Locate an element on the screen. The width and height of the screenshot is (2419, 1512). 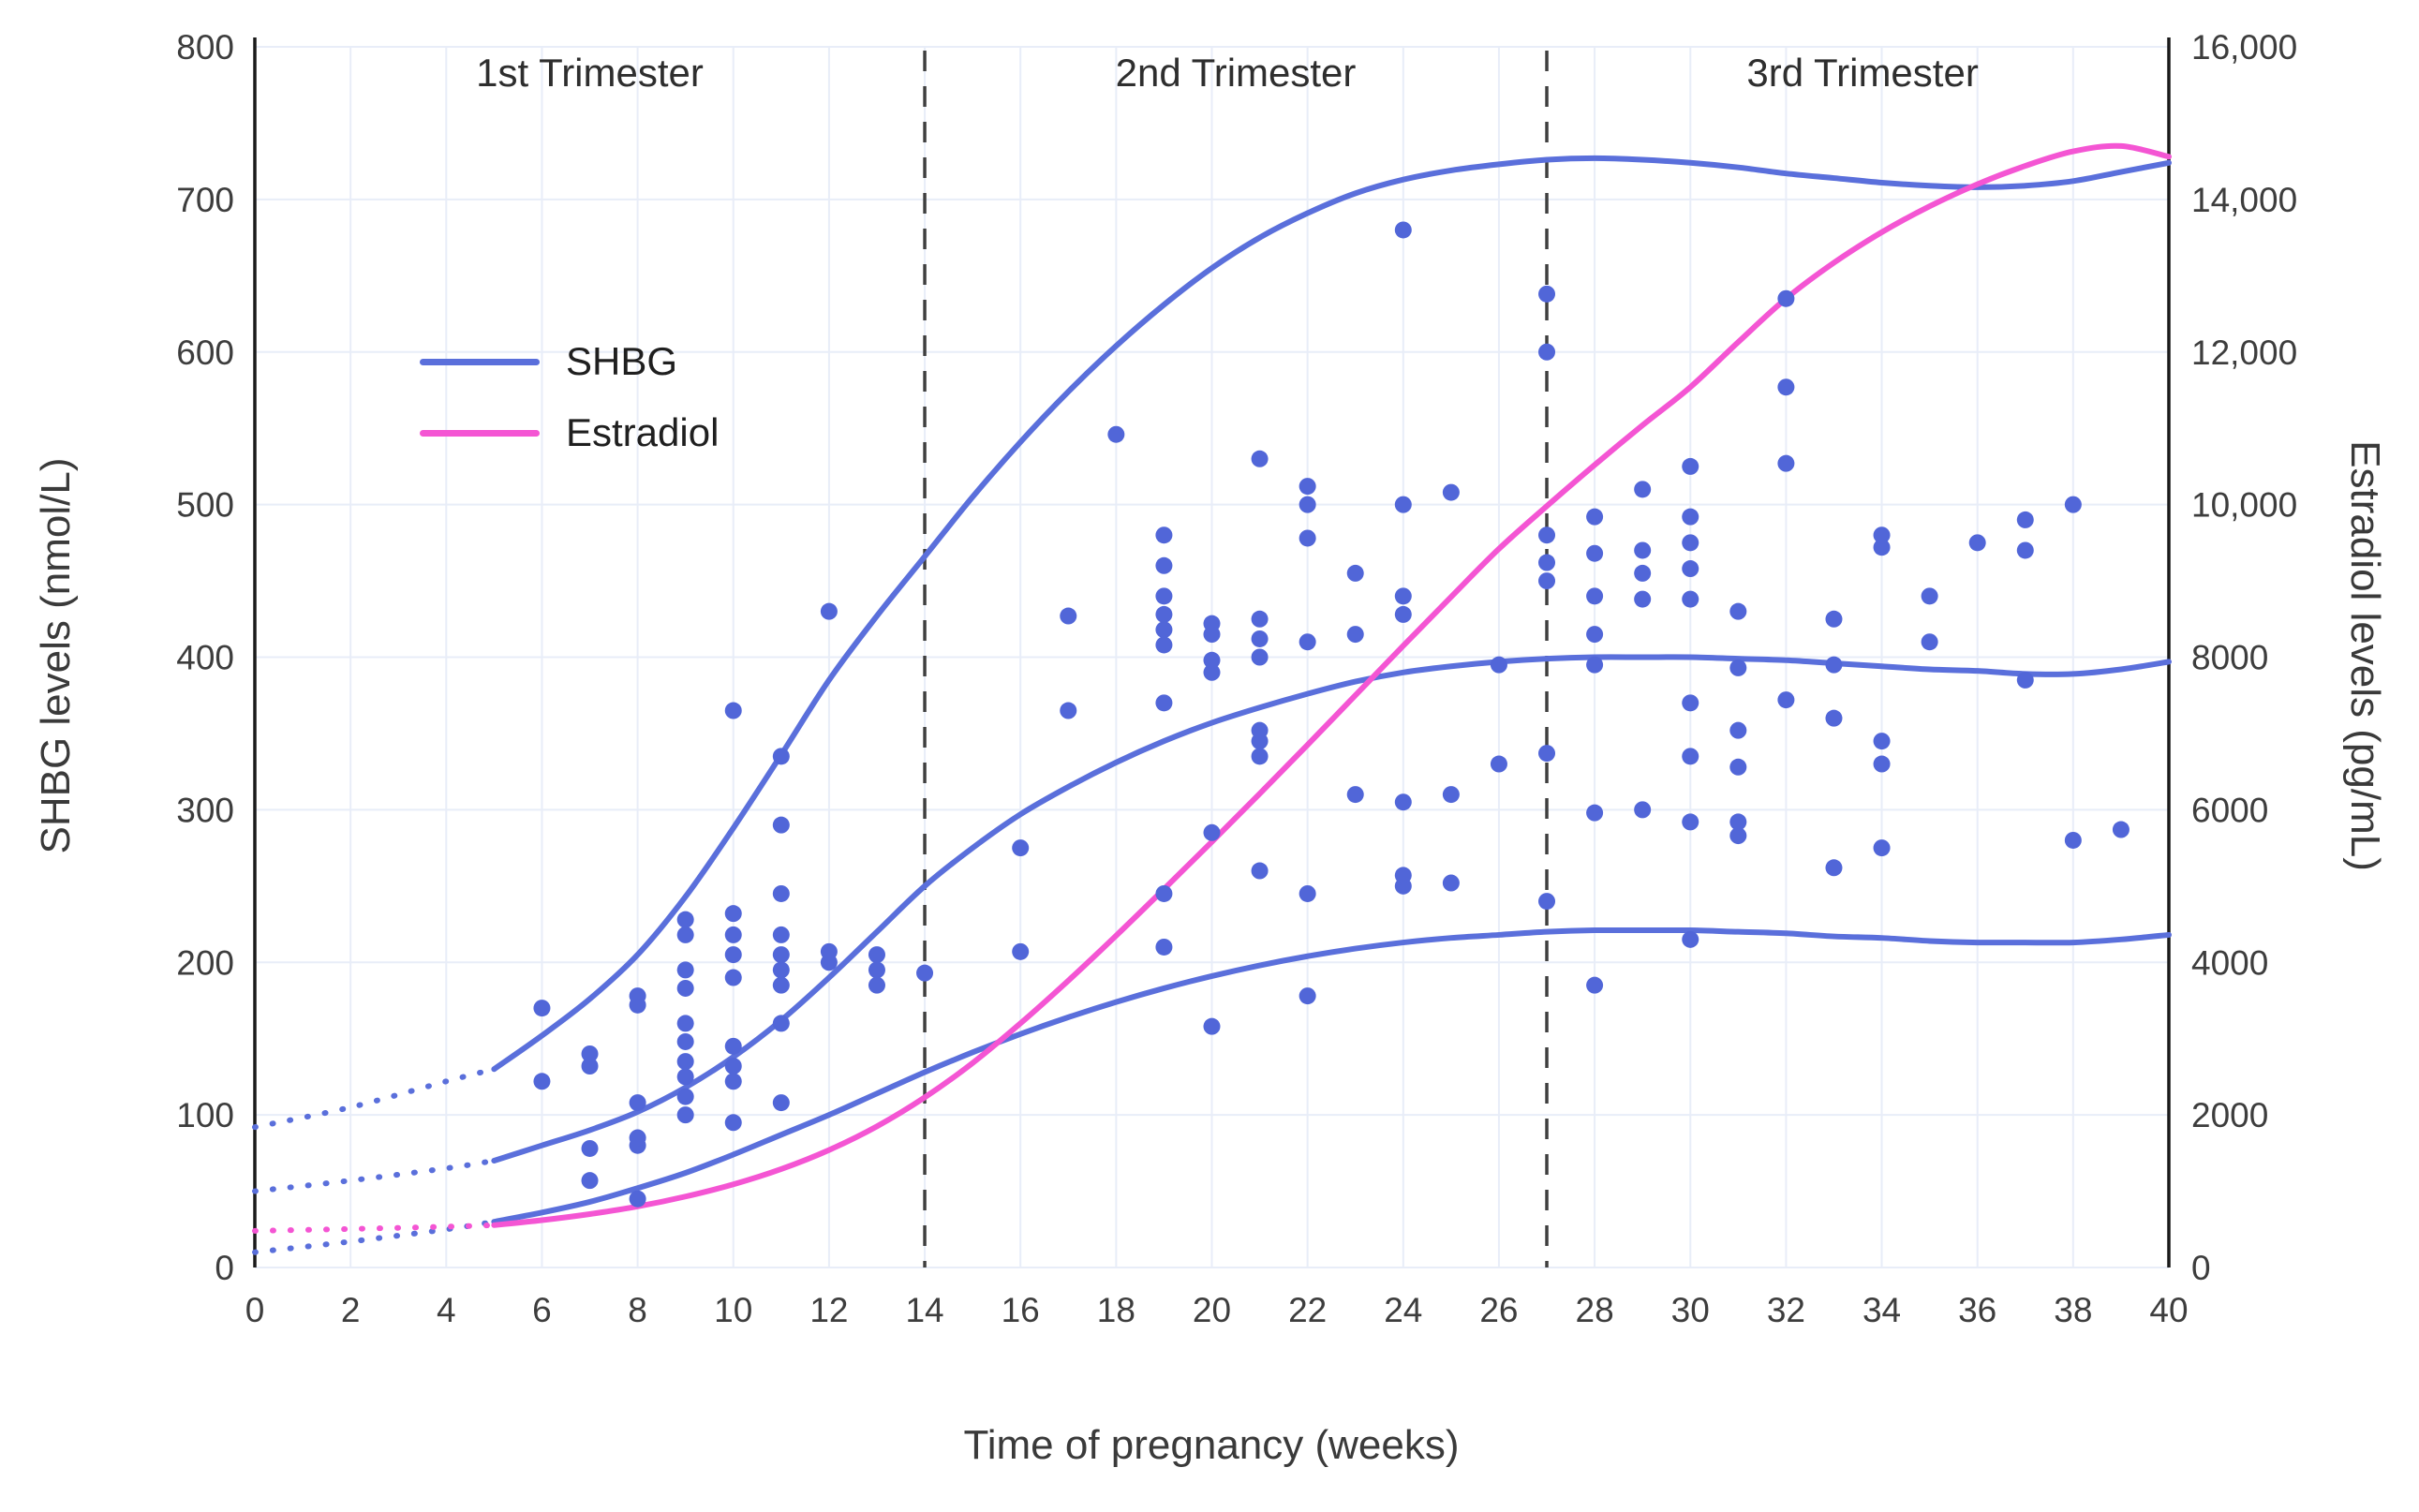
svg-text: 4000 is located at coordinates (2229, 962).